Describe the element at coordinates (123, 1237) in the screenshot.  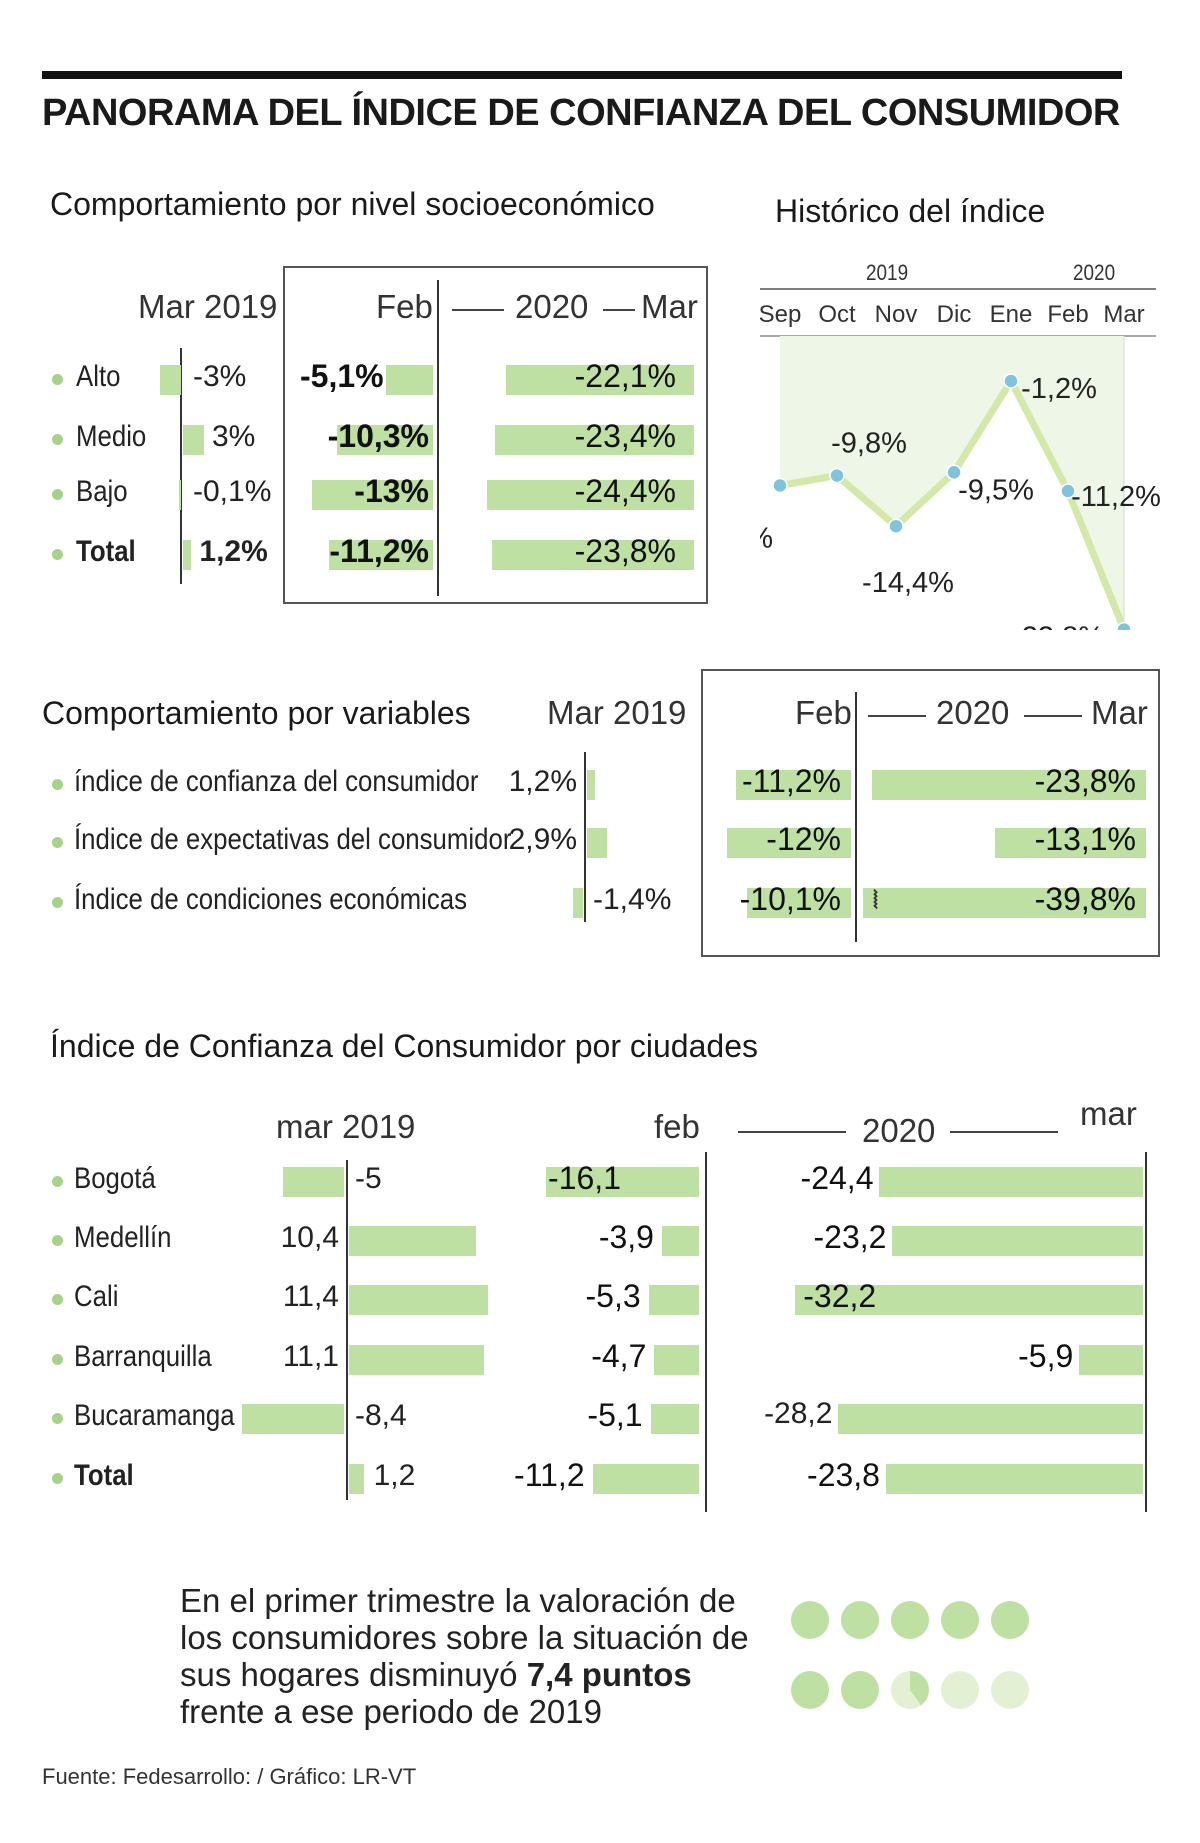
I see `city-row-label: Medellín` at that location.